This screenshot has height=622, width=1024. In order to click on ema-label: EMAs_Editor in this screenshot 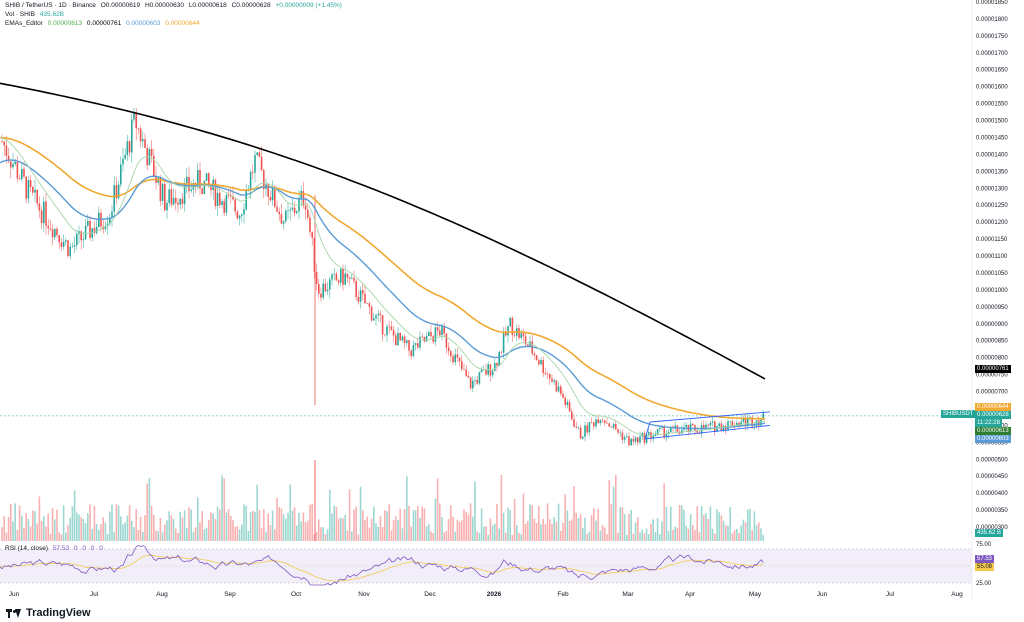, I will do `click(24, 23)`.